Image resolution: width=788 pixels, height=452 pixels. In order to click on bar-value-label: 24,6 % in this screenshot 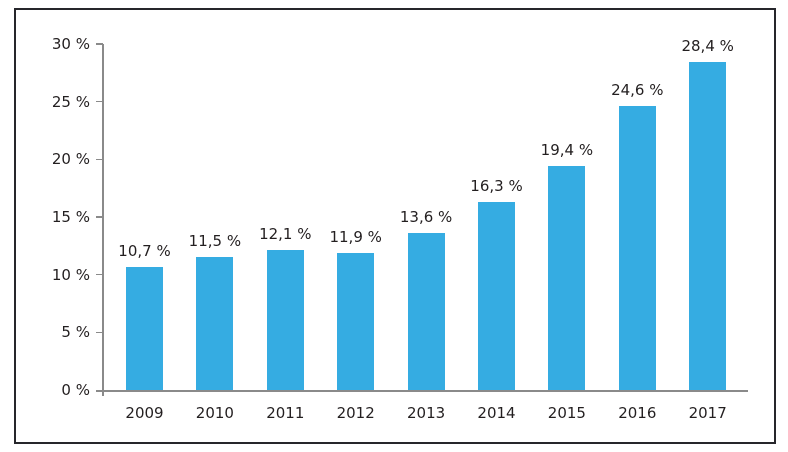, I will do `click(637, 90)`.